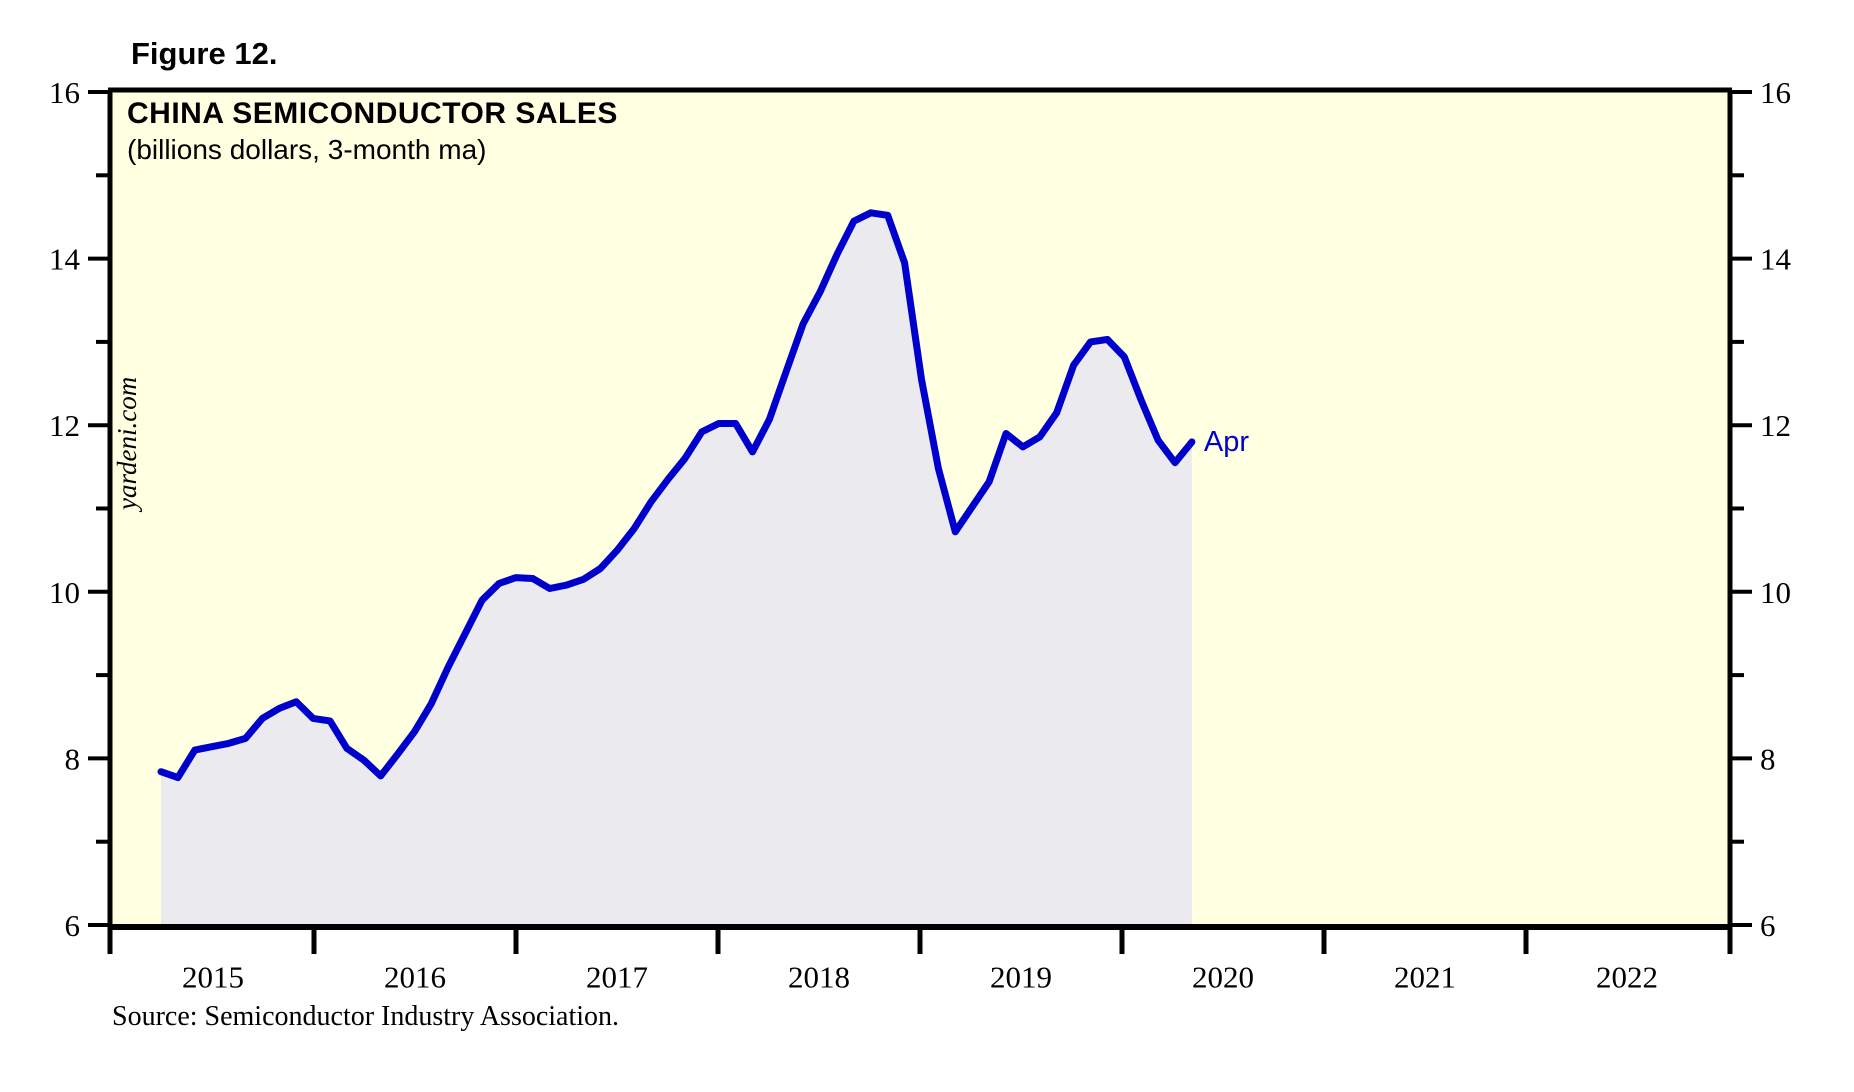  I want to click on x-year-label: 2017, so click(617, 976).